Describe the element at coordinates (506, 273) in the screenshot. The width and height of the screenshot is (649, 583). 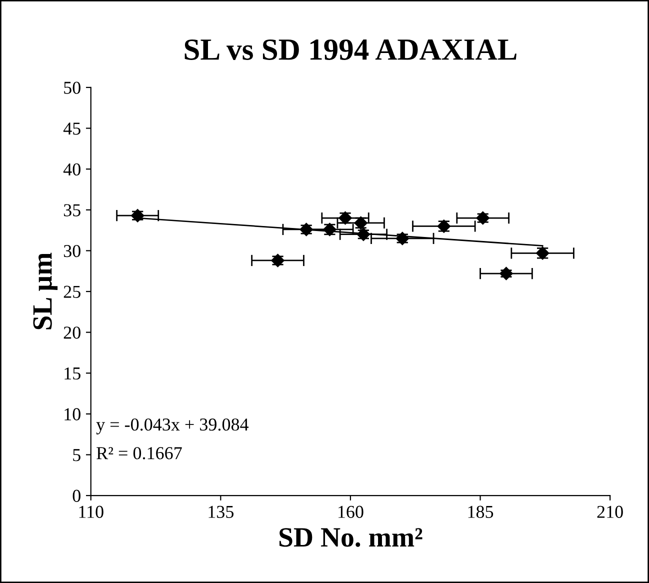
I see `point` at that location.